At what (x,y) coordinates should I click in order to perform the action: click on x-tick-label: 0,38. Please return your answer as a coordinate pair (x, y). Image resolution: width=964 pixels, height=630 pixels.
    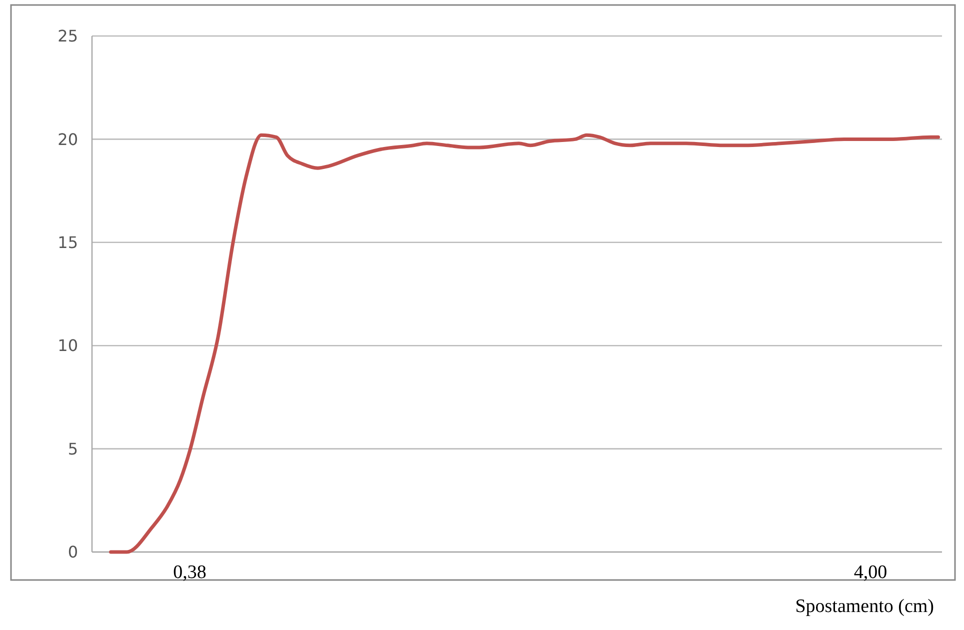
    Looking at the image, I should click on (189, 572).